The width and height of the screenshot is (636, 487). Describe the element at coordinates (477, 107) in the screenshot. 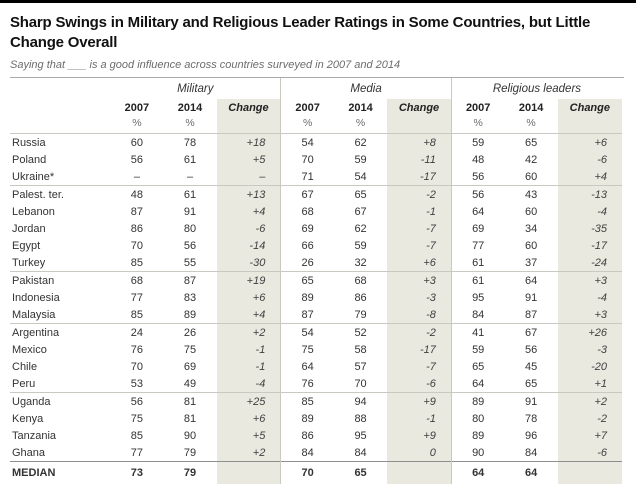

I see `col-header-2007: 2007` at that location.